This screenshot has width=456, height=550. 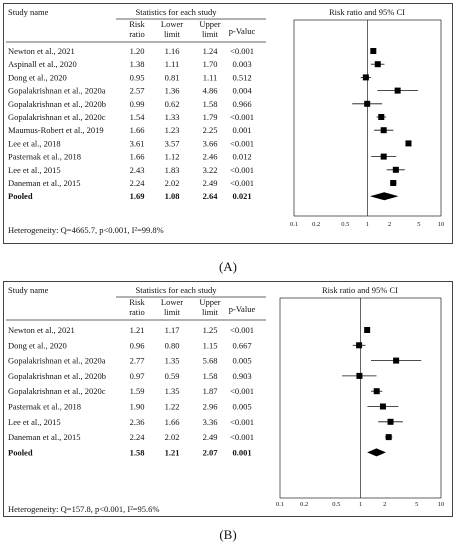 What do you see at coordinates (137, 64) in the screenshot?
I see `risk-ratio-value: 1.38` at bounding box center [137, 64].